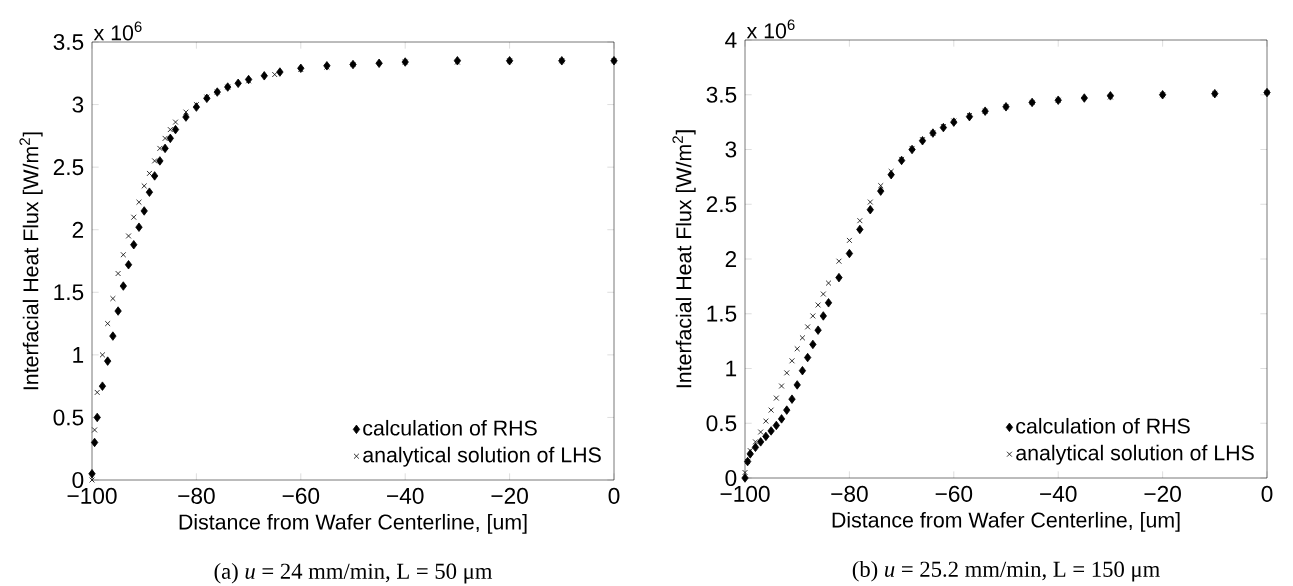 The image size is (1293, 586). What do you see at coordinates (1006, 571) in the screenshot?
I see `text: (b) u = 25.2 mm/min, L = 150 μm` at bounding box center [1006, 571].